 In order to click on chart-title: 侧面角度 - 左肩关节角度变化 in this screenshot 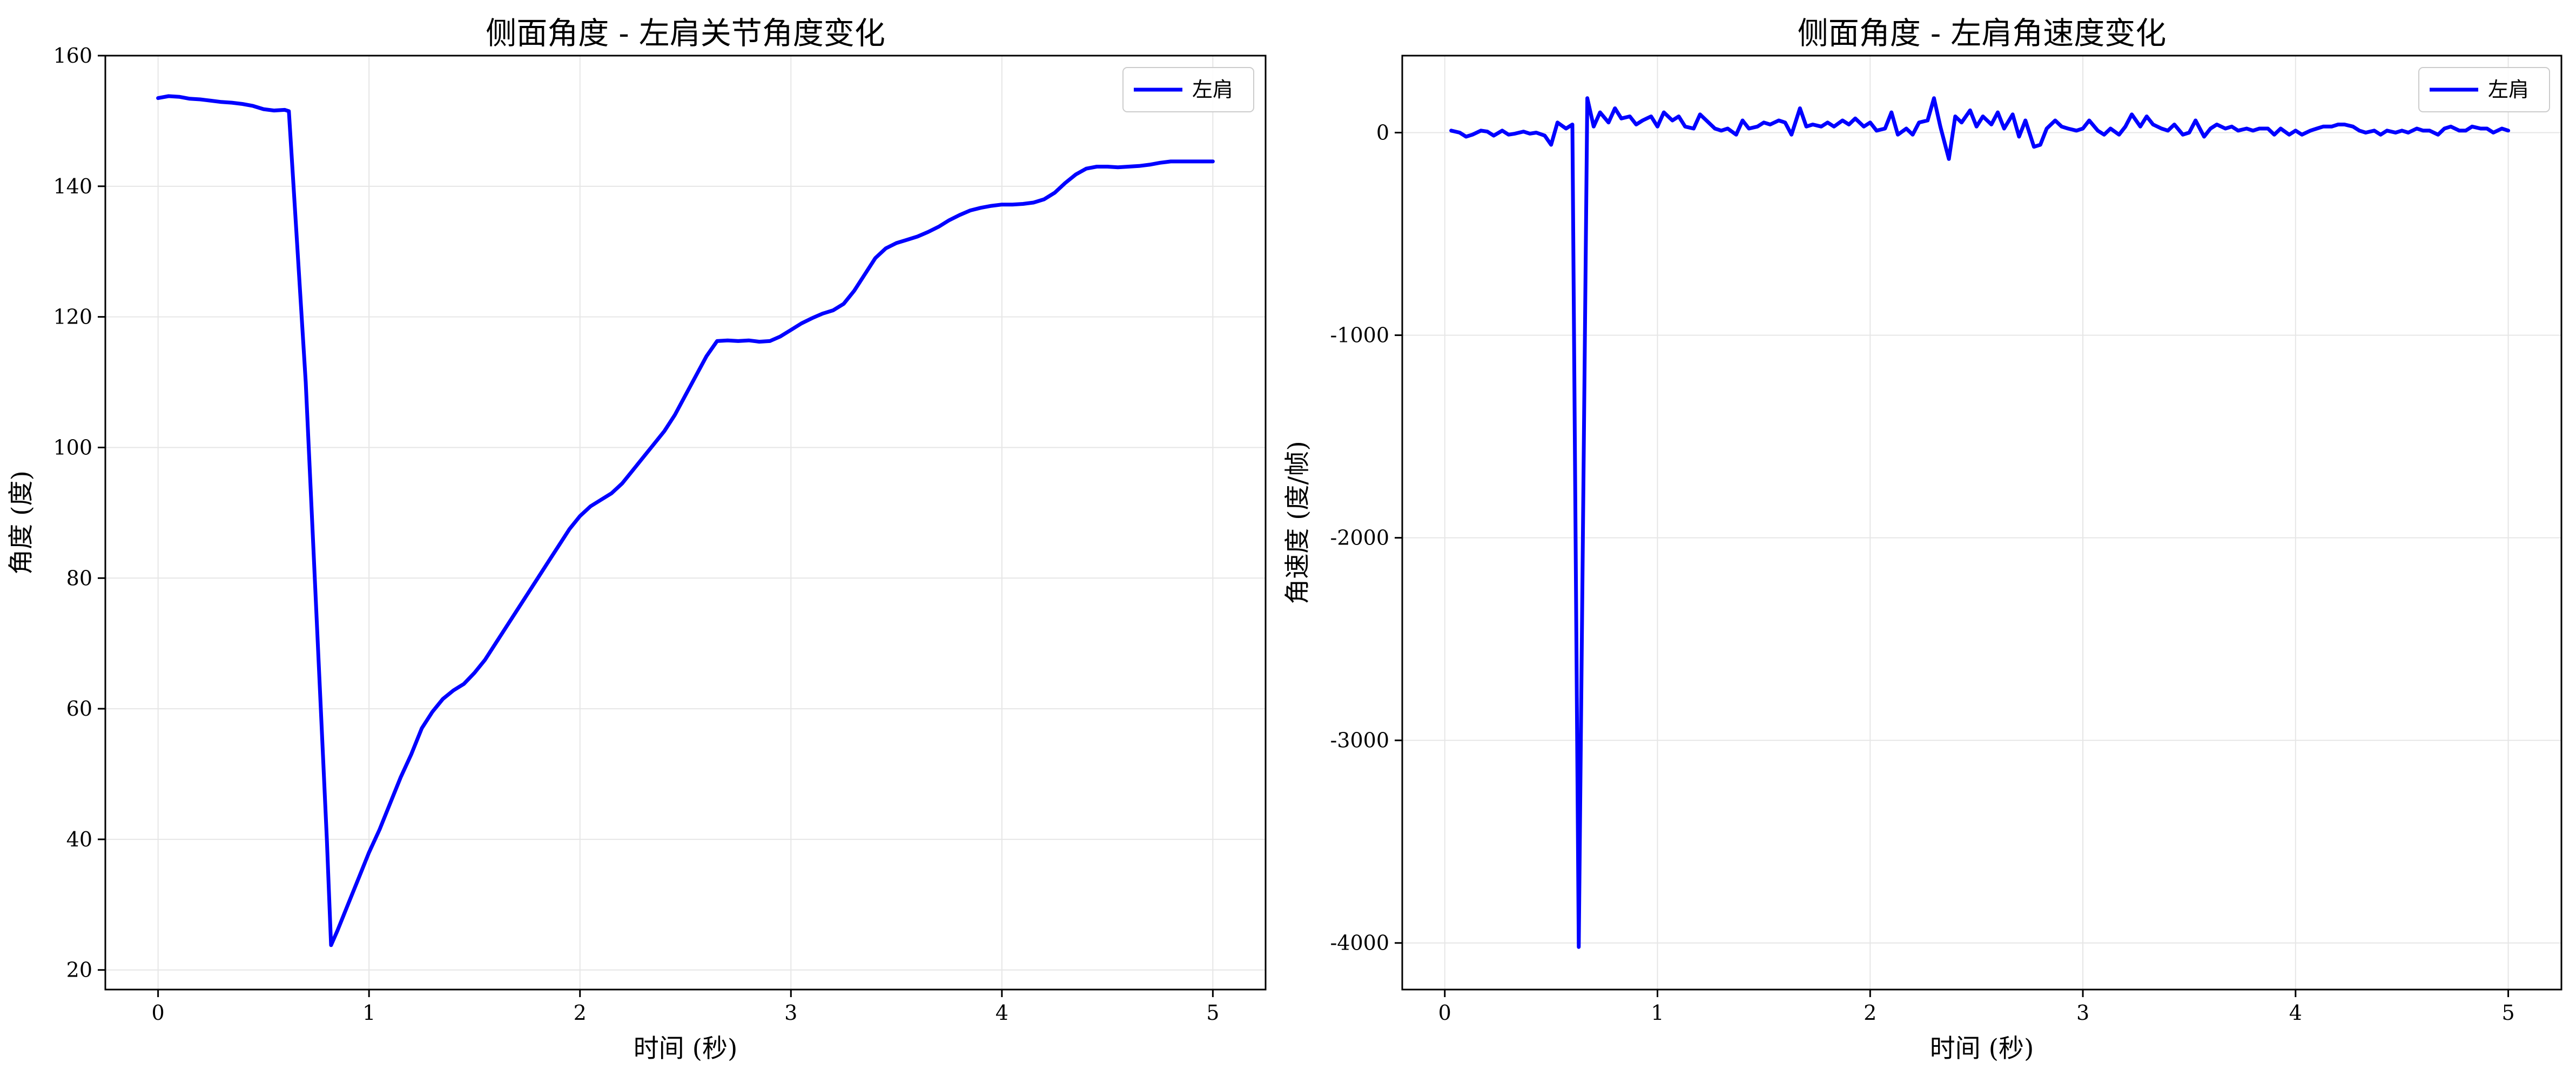, I will do `click(685, 34)`.